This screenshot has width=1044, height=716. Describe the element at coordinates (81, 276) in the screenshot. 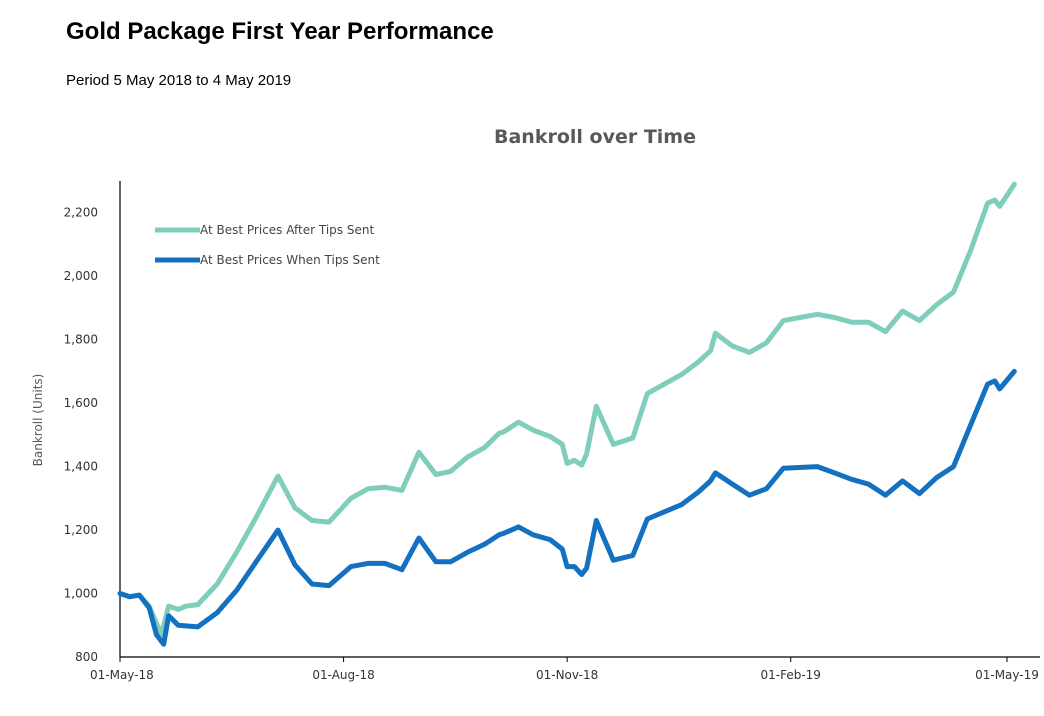

I see `y-tick-label: 2,000` at that location.